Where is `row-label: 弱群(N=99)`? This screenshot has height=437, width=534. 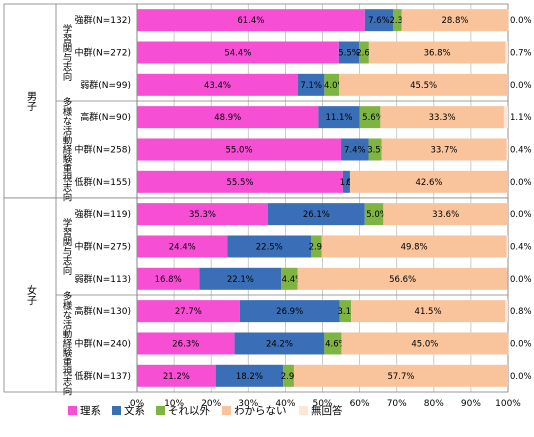
row-label: 弱群(N=99) is located at coordinates (105, 85).